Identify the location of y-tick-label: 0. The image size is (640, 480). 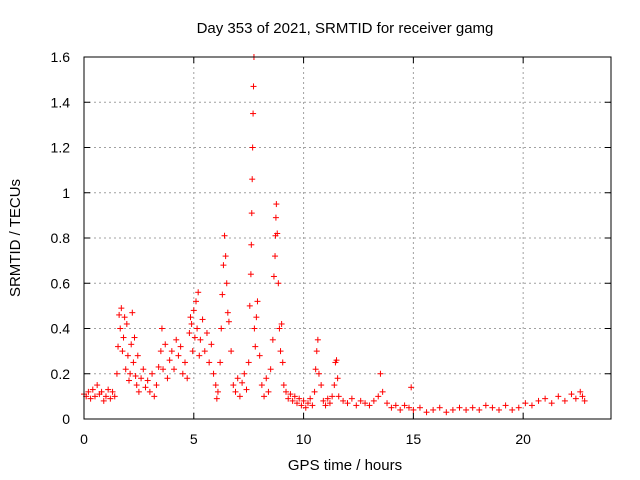
(66, 419).